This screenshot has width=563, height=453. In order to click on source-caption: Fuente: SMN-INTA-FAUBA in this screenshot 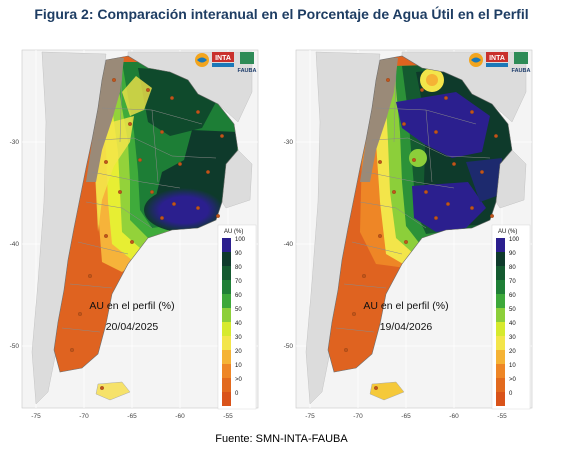, I will do `click(281, 439)`.